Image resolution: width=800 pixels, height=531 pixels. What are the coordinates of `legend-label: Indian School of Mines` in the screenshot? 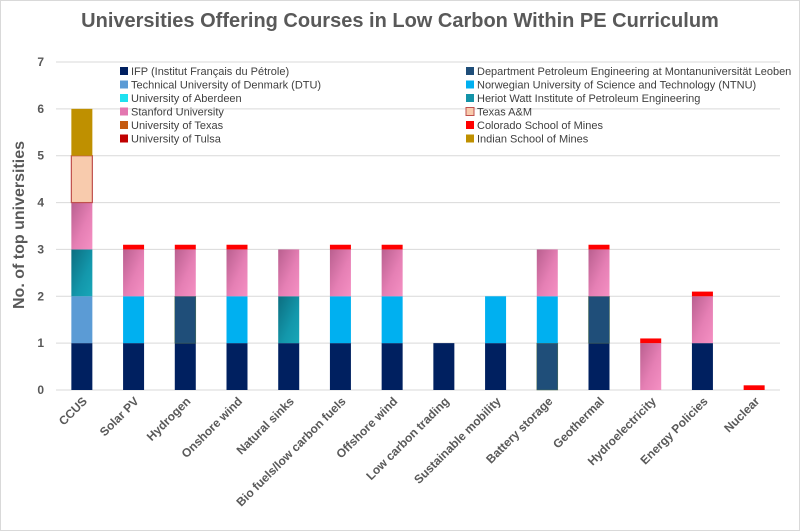 It's located at (533, 140).